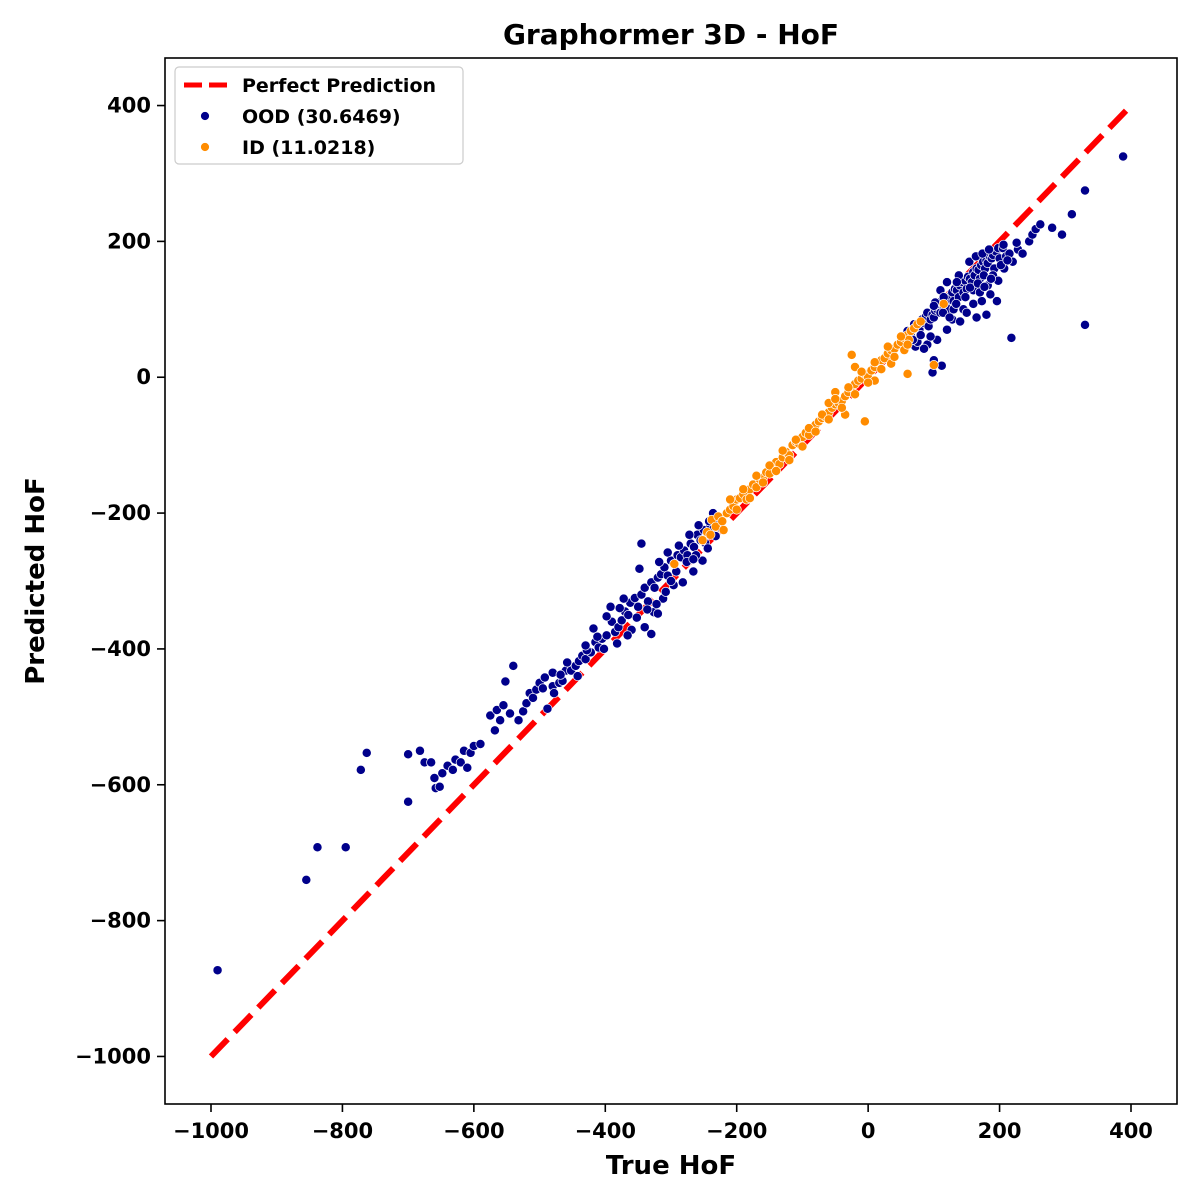 Image resolution: width=1200 pixels, height=1200 pixels. Describe the element at coordinates (36, 581) in the screenshot. I see `y-axis-label: Predicted HoF` at that location.